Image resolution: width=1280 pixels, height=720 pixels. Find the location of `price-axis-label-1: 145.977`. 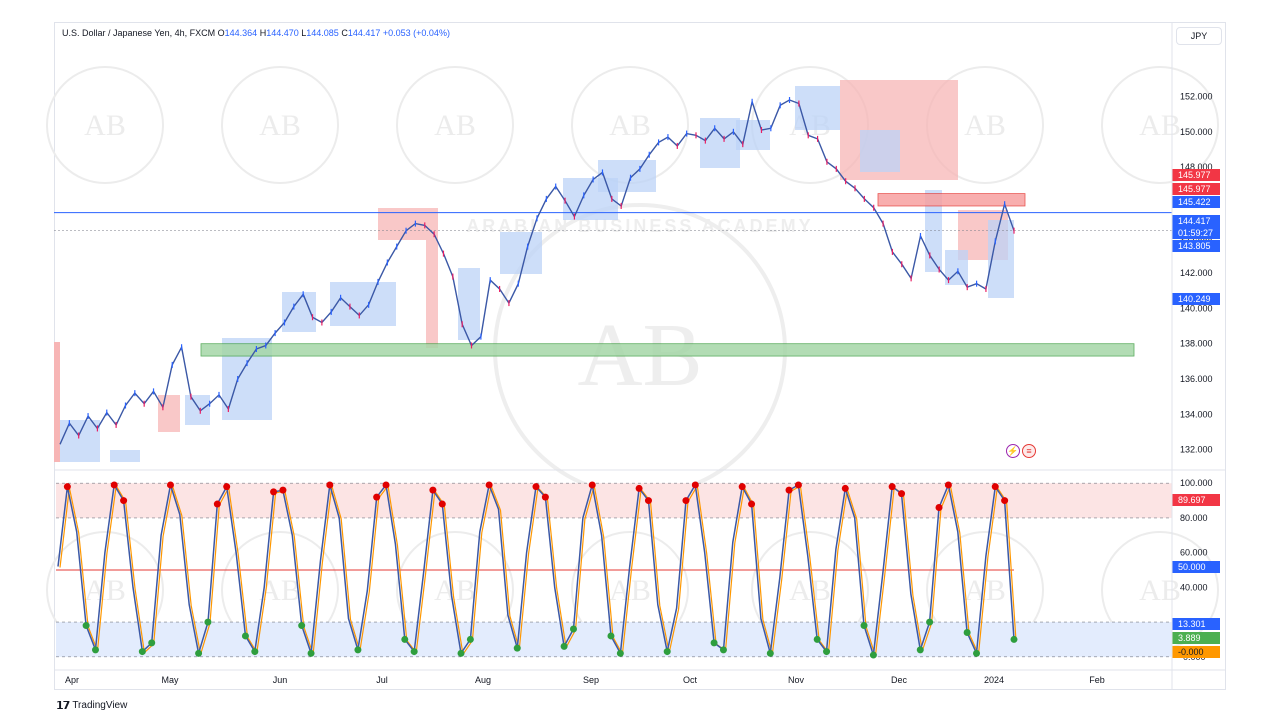

price-axis-label-1: 145.977 is located at coordinates (1194, 189).